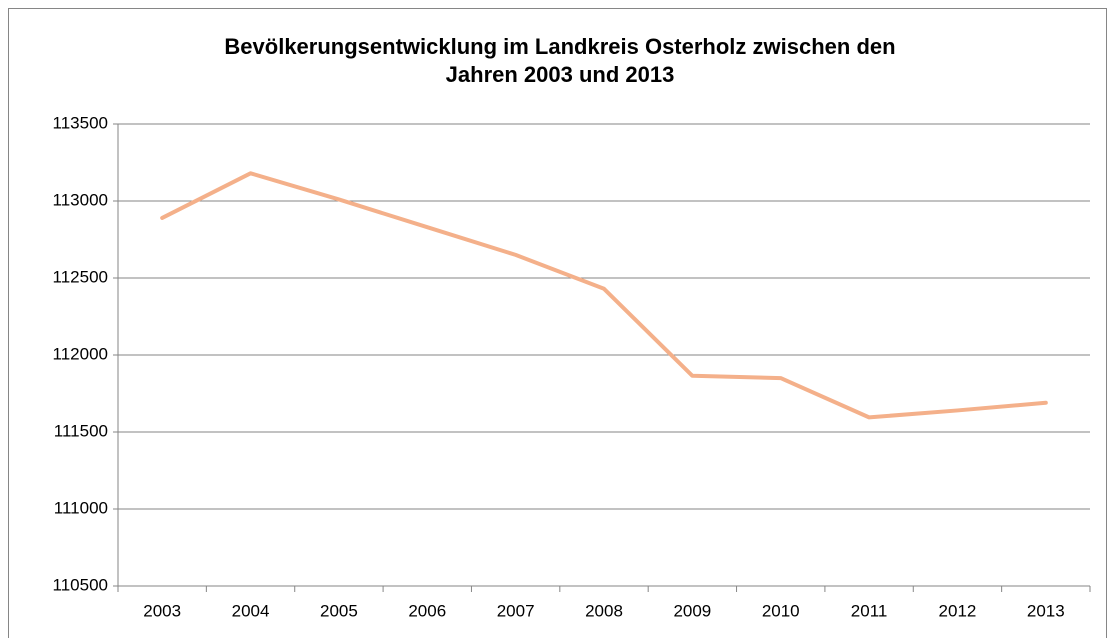 The width and height of the screenshot is (1115, 638). What do you see at coordinates (560, 74) in the screenshot?
I see `chart-title: Jahren 2003 und 2013` at bounding box center [560, 74].